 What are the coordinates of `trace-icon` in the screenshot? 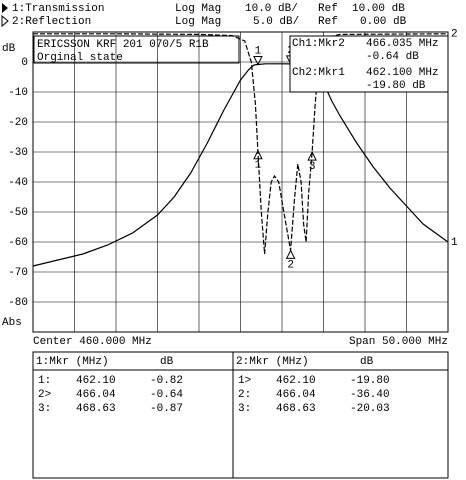 It's located at (5, 21).